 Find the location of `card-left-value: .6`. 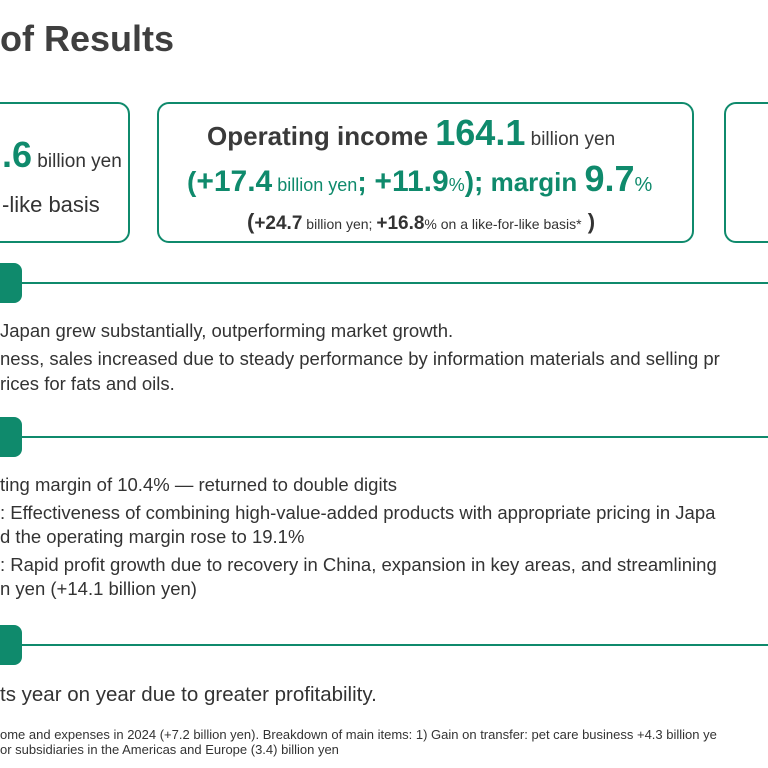

card-left-value: .6 is located at coordinates (17, 154).